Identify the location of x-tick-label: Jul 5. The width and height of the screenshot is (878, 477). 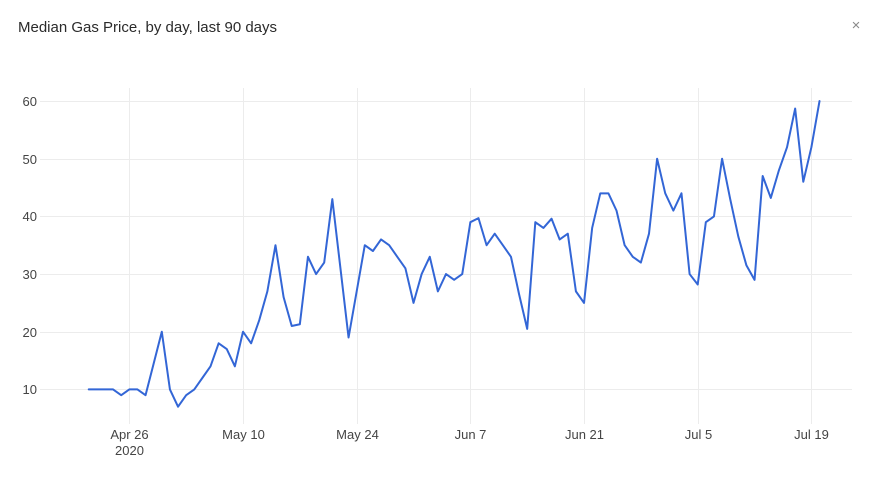
(698, 434).